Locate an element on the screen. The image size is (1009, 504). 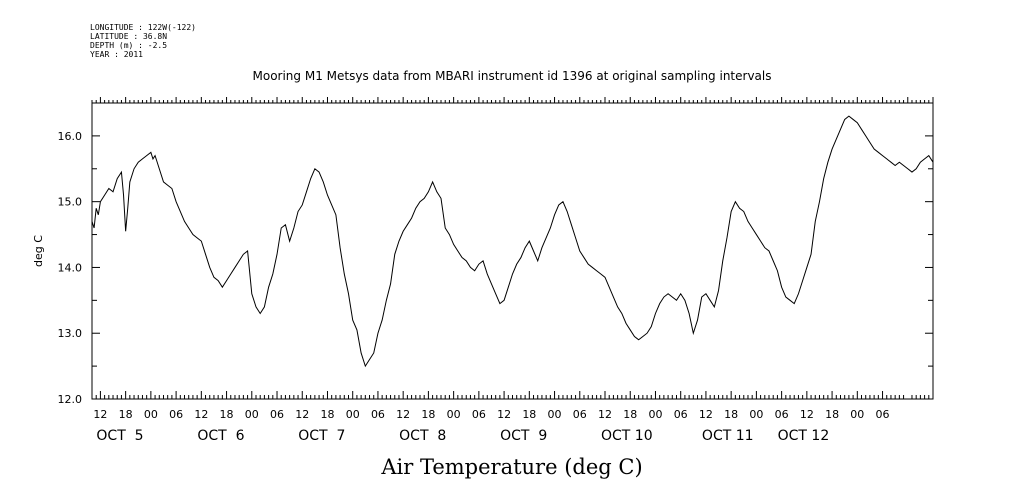
x-day-label: OCT 10 is located at coordinates (627, 436).